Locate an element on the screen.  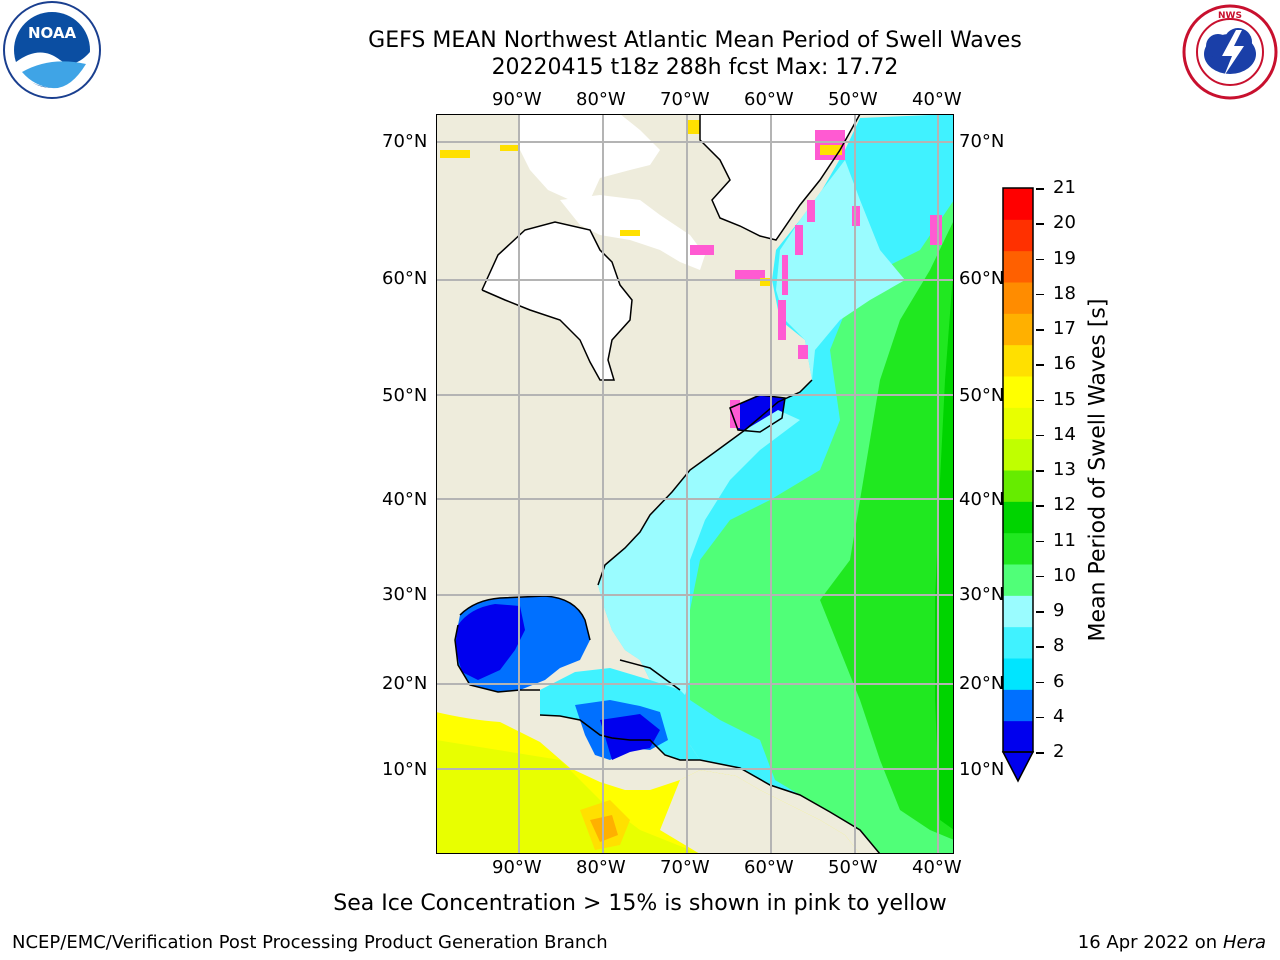
svg-text: NOAA is located at coordinates (52, 33).